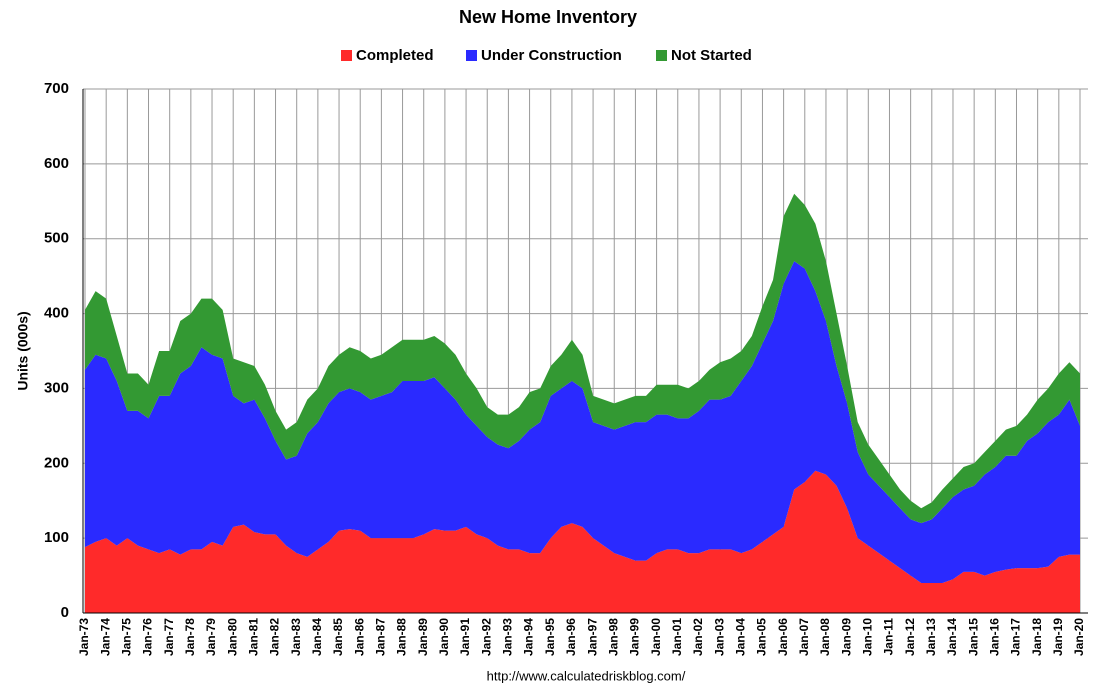 Image resolution: width=1095 pixels, height=692 pixels. I want to click on x-tick-label: Jan-07, so click(804, 637).